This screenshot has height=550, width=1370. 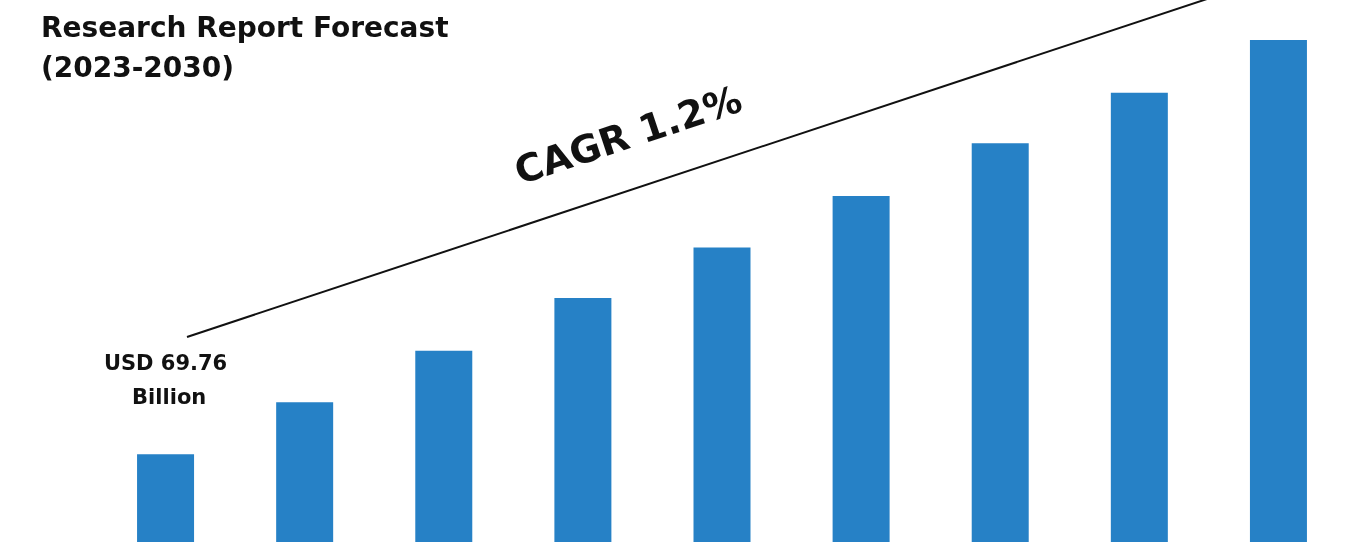 What do you see at coordinates (250, 47) in the screenshot?
I see `chart-title: Research Report Forecast (2023-2030)` at bounding box center [250, 47].